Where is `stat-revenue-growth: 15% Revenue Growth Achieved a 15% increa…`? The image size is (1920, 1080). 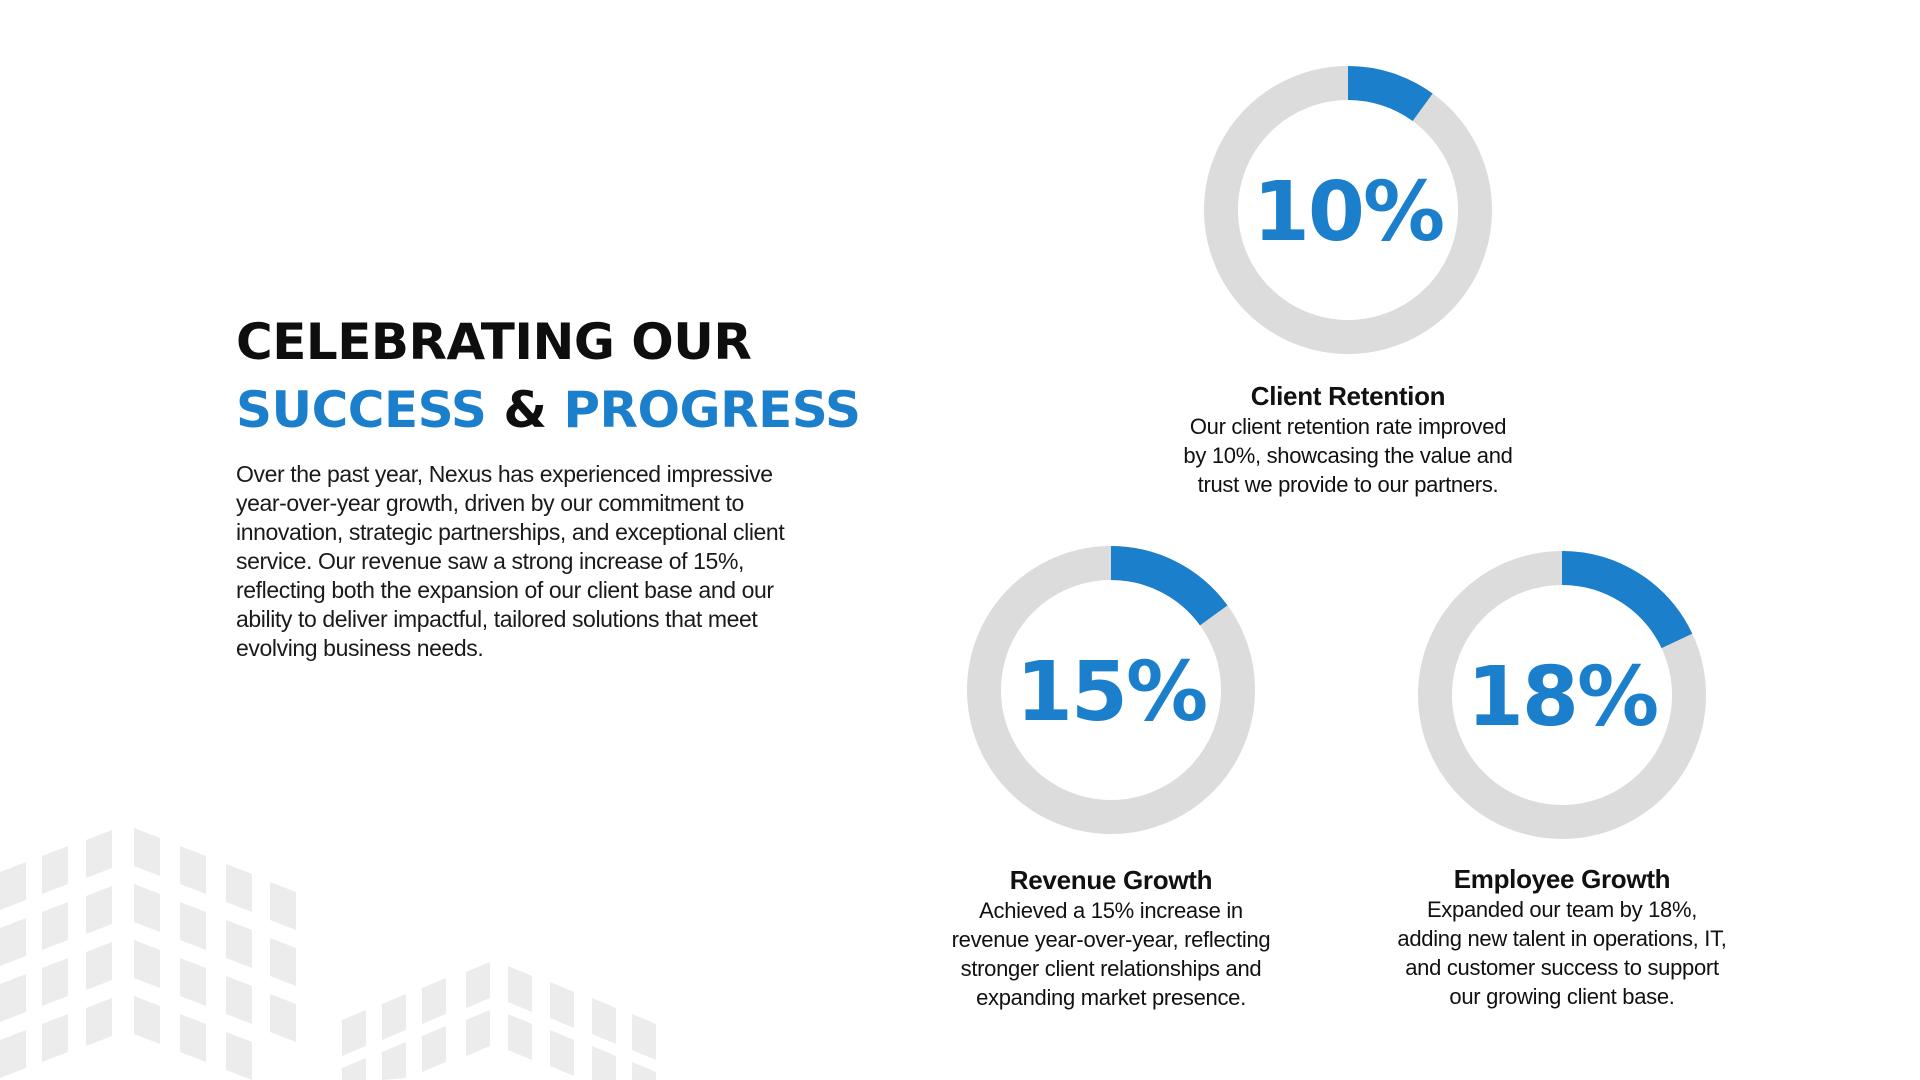 stat-revenue-growth: 15% Revenue Growth Achieved a 15% increa… is located at coordinates (1111, 776).